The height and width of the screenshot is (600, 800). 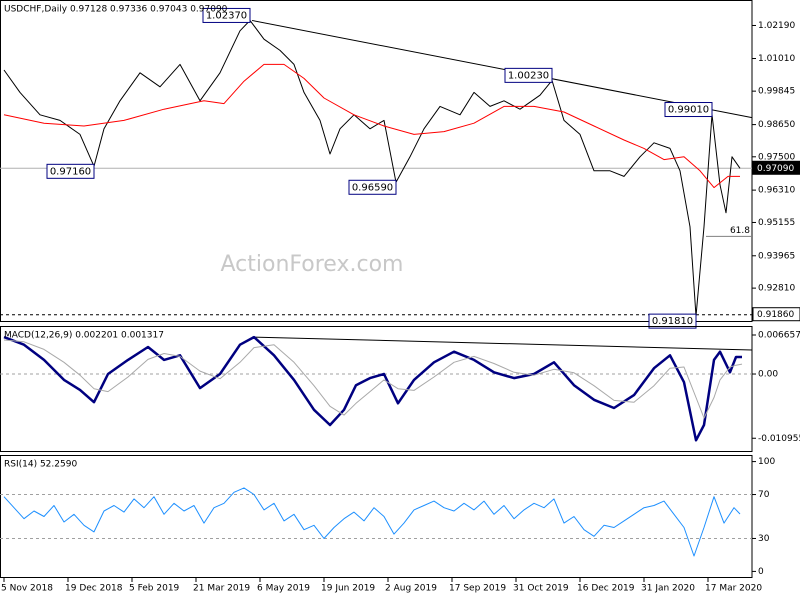 I want to click on x-tick-label: 19 Jun 2019, so click(x=348, y=589).